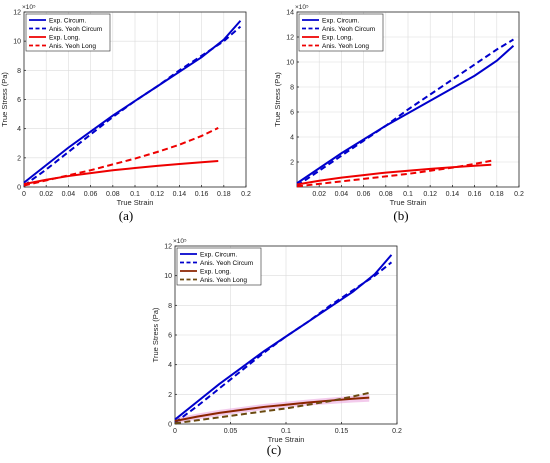 This screenshot has height=463, width=550. I want to click on y-tick-label: 14, so click(290, 13).